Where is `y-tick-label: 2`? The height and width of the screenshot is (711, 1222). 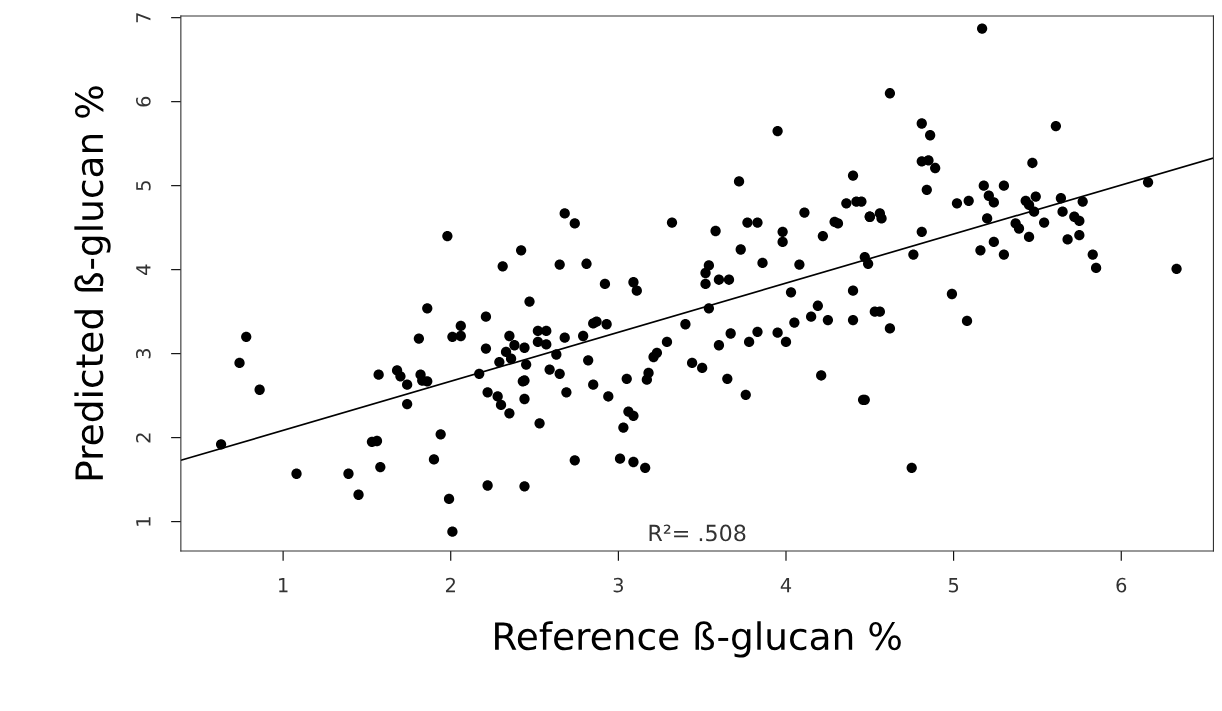
y-tick-label: 2 is located at coordinates (143, 438).